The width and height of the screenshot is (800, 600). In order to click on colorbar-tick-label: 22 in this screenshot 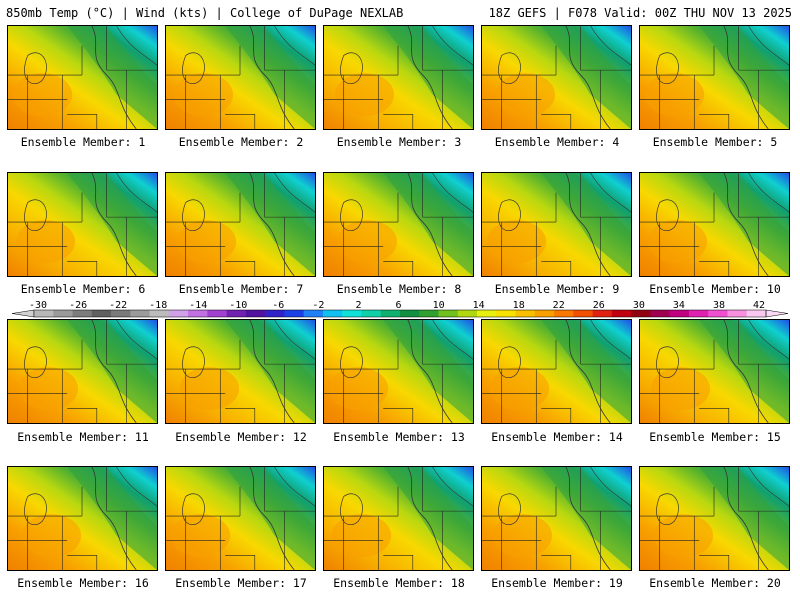, I will do `click(559, 305)`.